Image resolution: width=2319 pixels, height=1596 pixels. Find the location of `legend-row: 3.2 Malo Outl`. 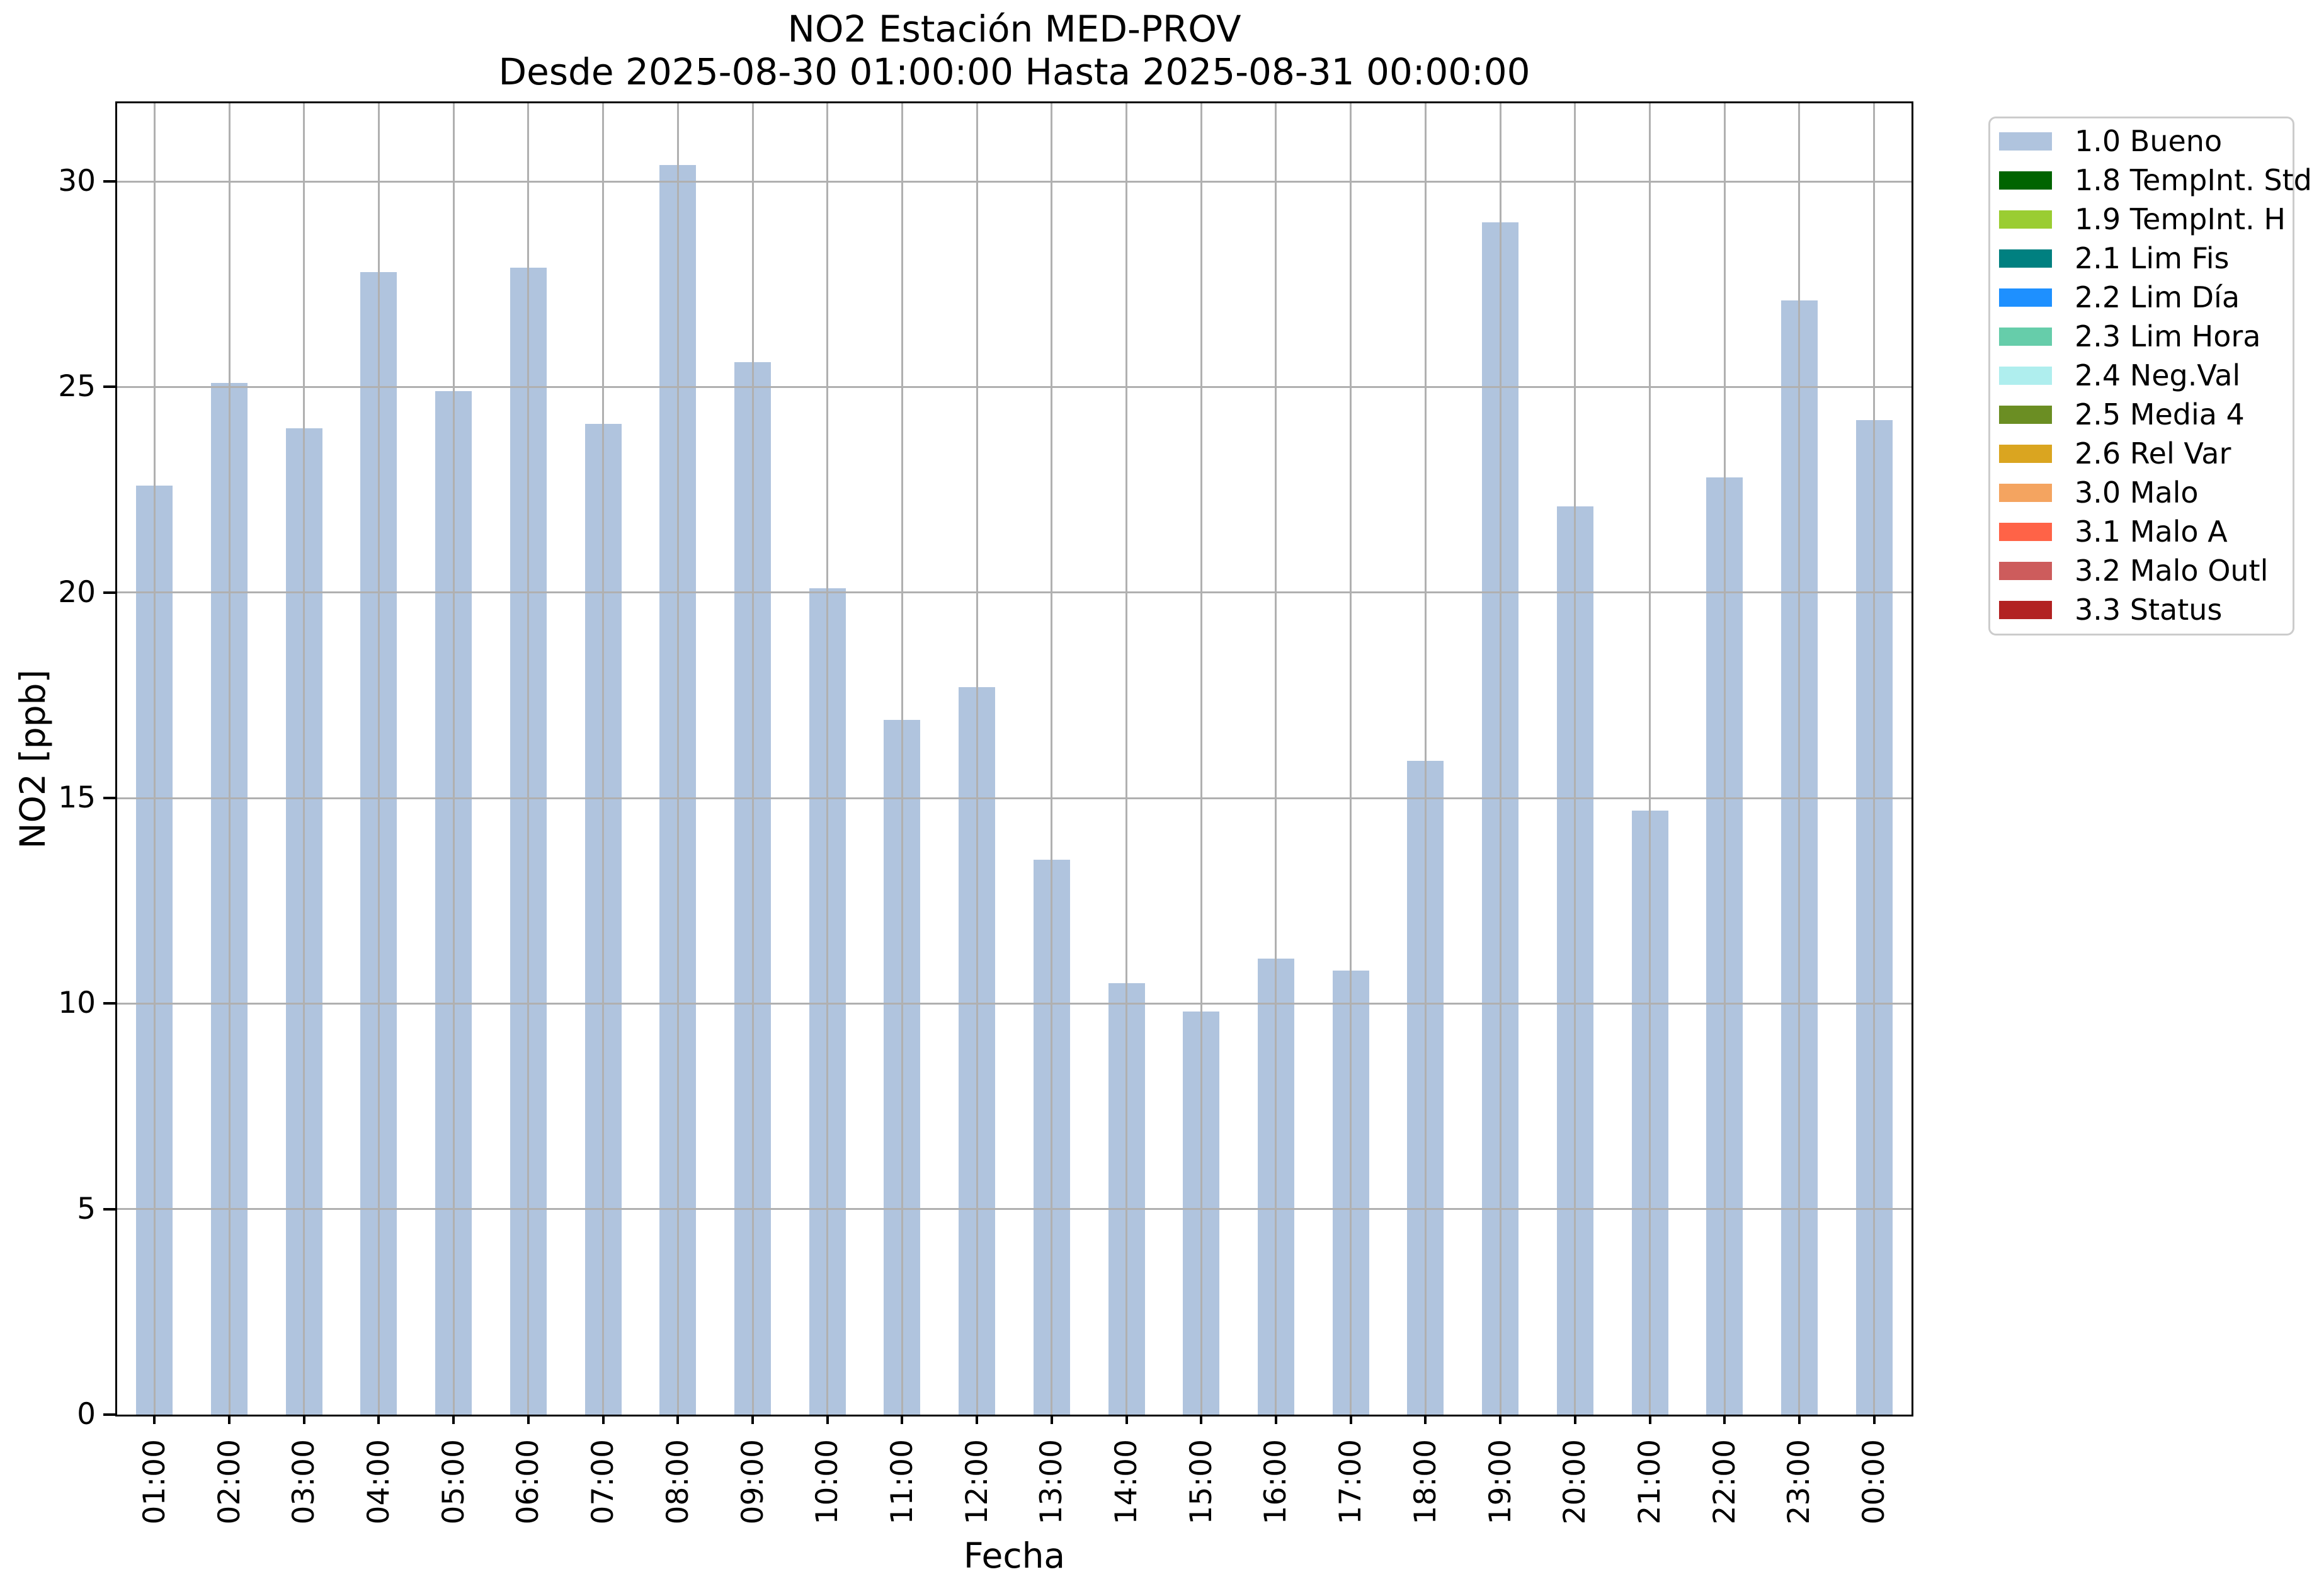

legend-row: 3.2 Malo Outl is located at coordinates (2141, 570).